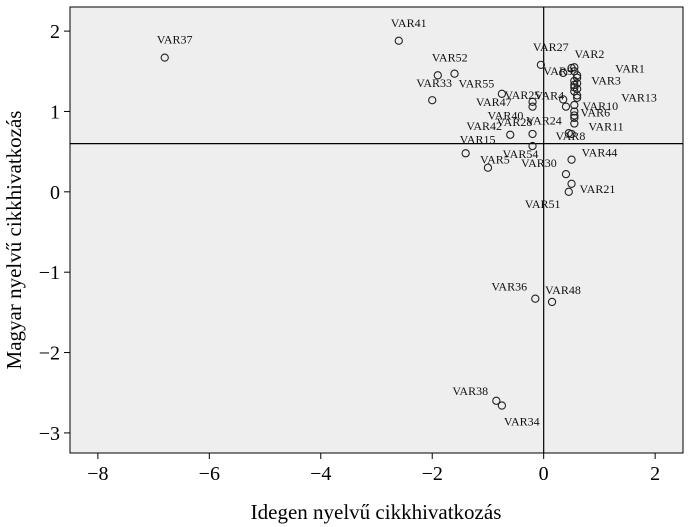  What do you see at coordinates (605, 127) in the screenshot?
I see `point-label: VAR11` at bounding box center [605, 127].